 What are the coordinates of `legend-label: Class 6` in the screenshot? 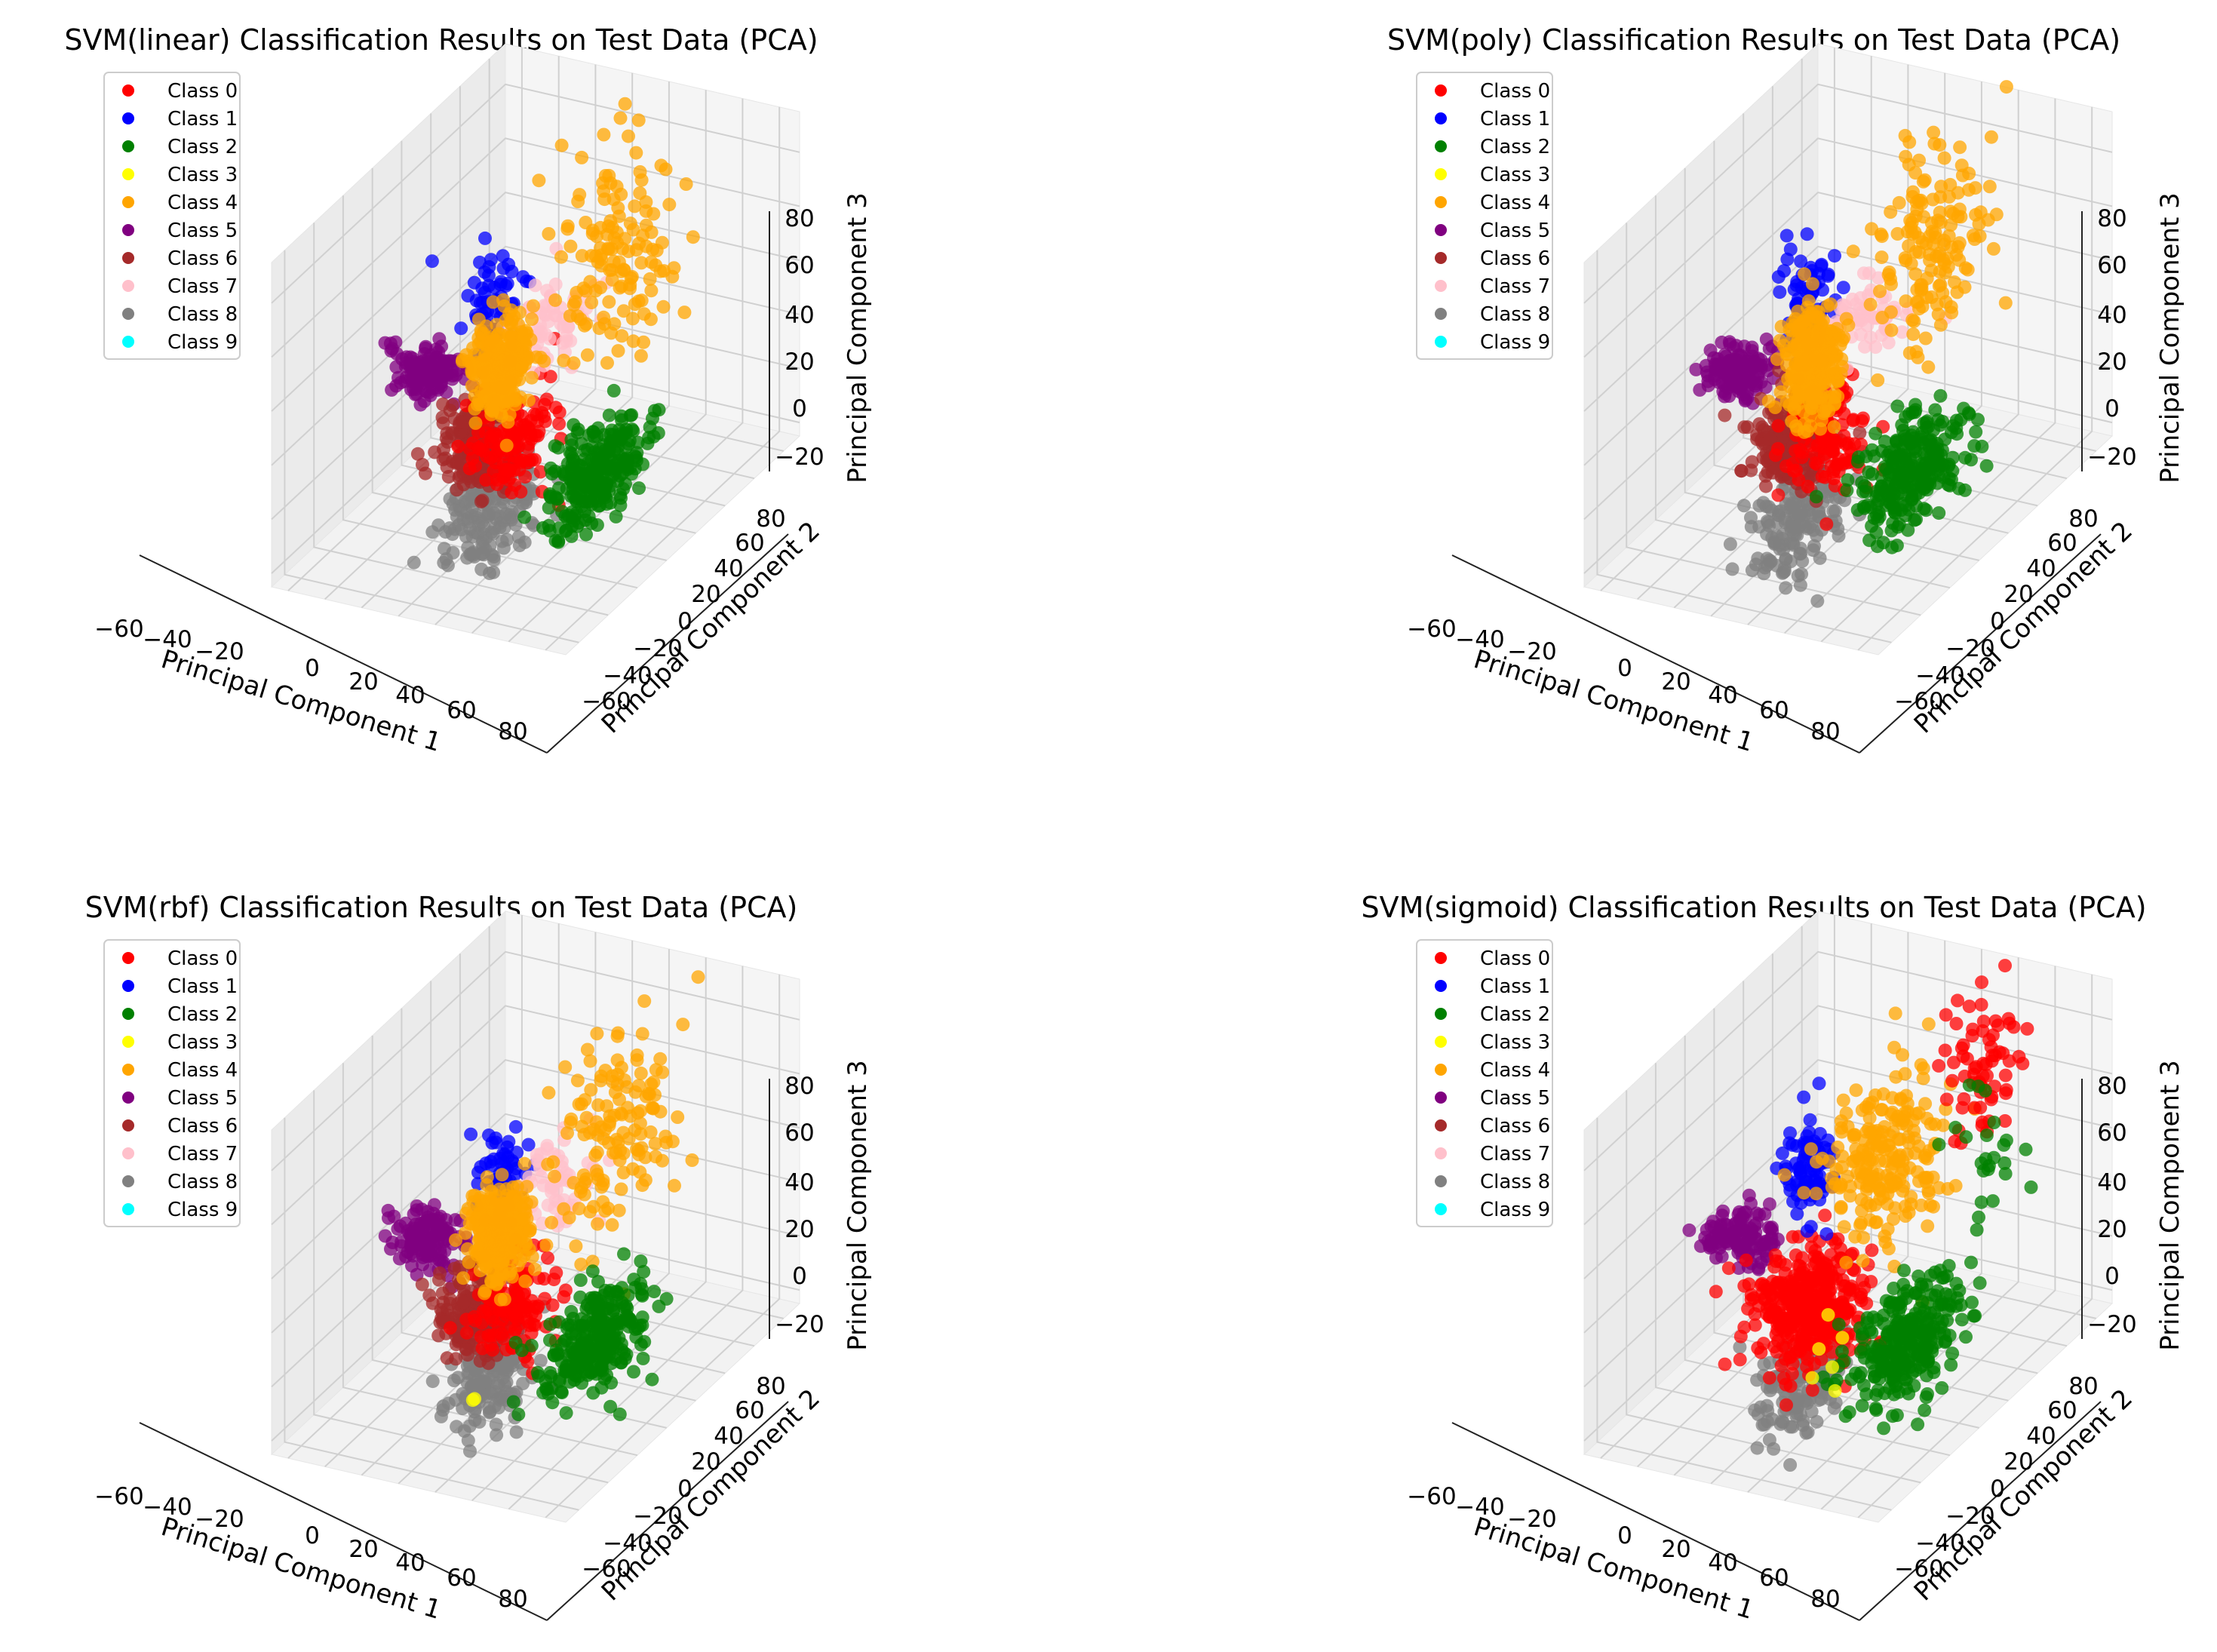 It's located at (1515, 258).